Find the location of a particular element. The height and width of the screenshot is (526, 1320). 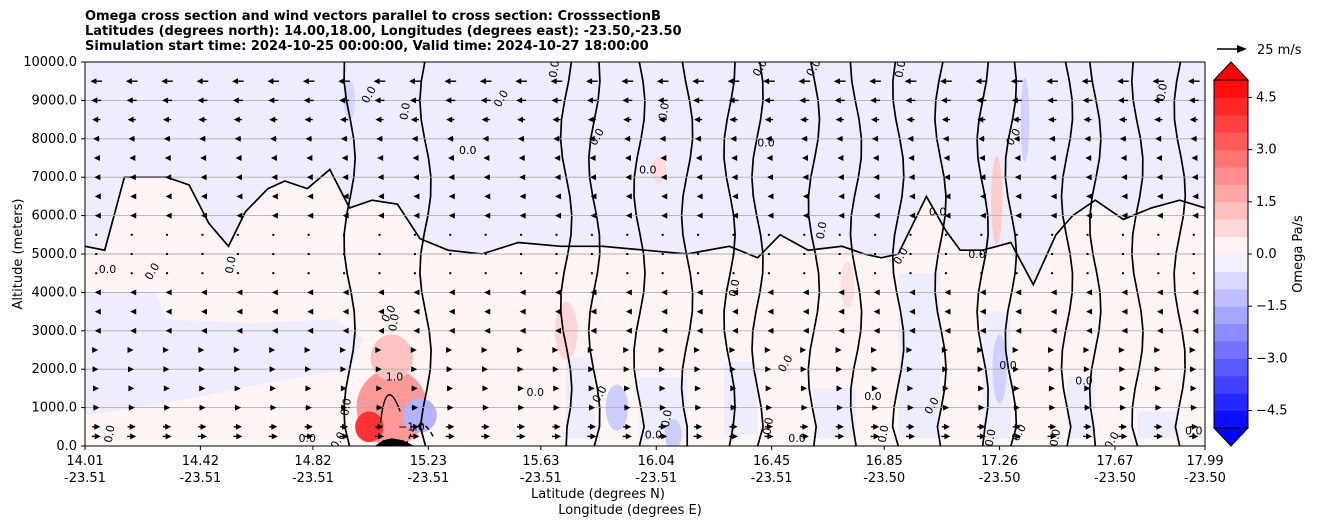

x-tick-label-lon: -23.50 is located at coordinates (884, 478).